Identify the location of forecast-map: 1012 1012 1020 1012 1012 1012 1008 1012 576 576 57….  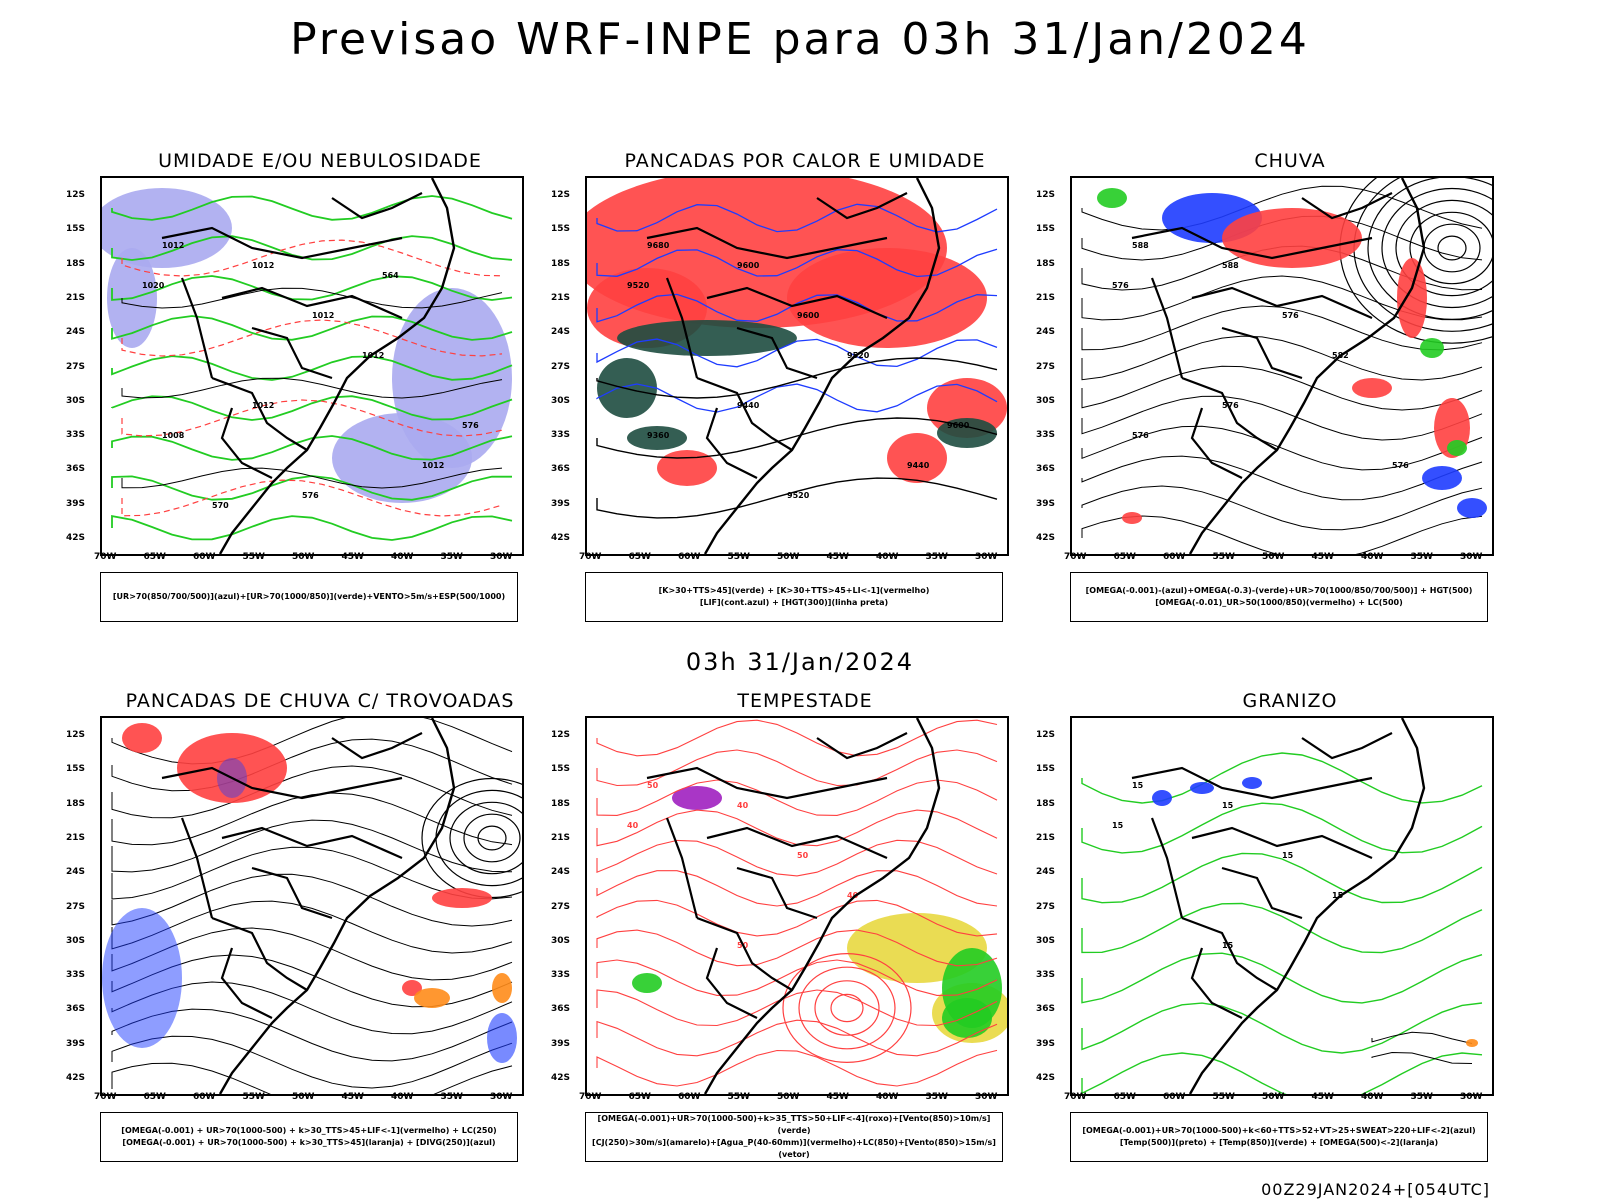
(312, 366).